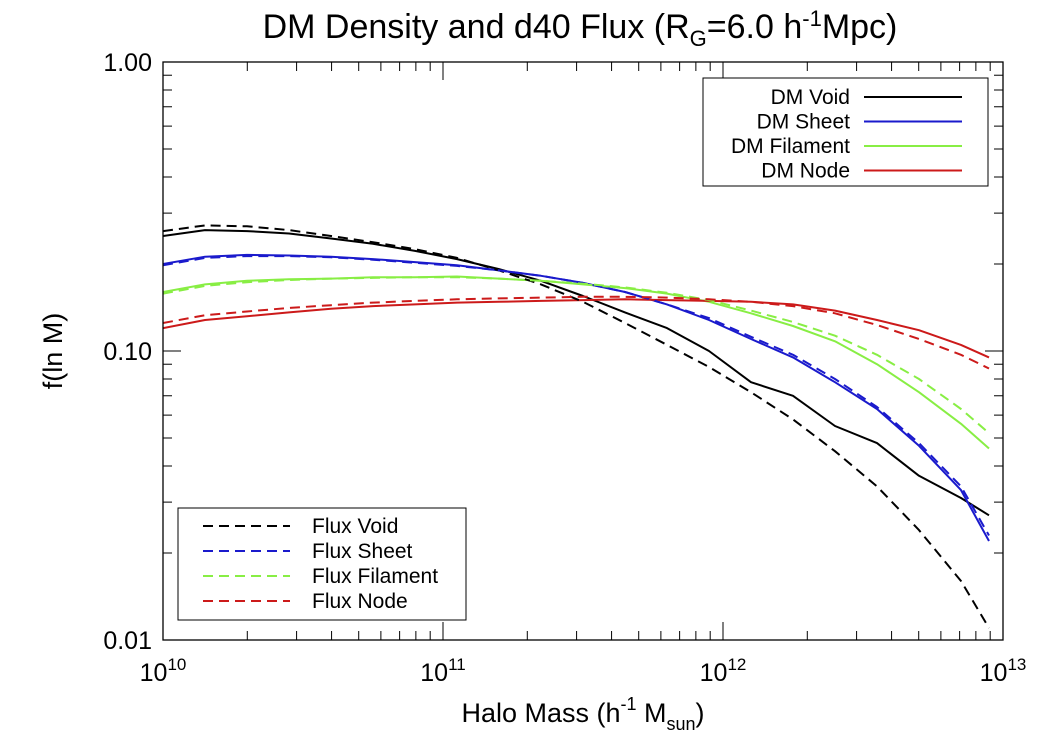  Describe the element at coordinates (576, 328) in the screenshot. I see `series-line-dm-node` at that location.